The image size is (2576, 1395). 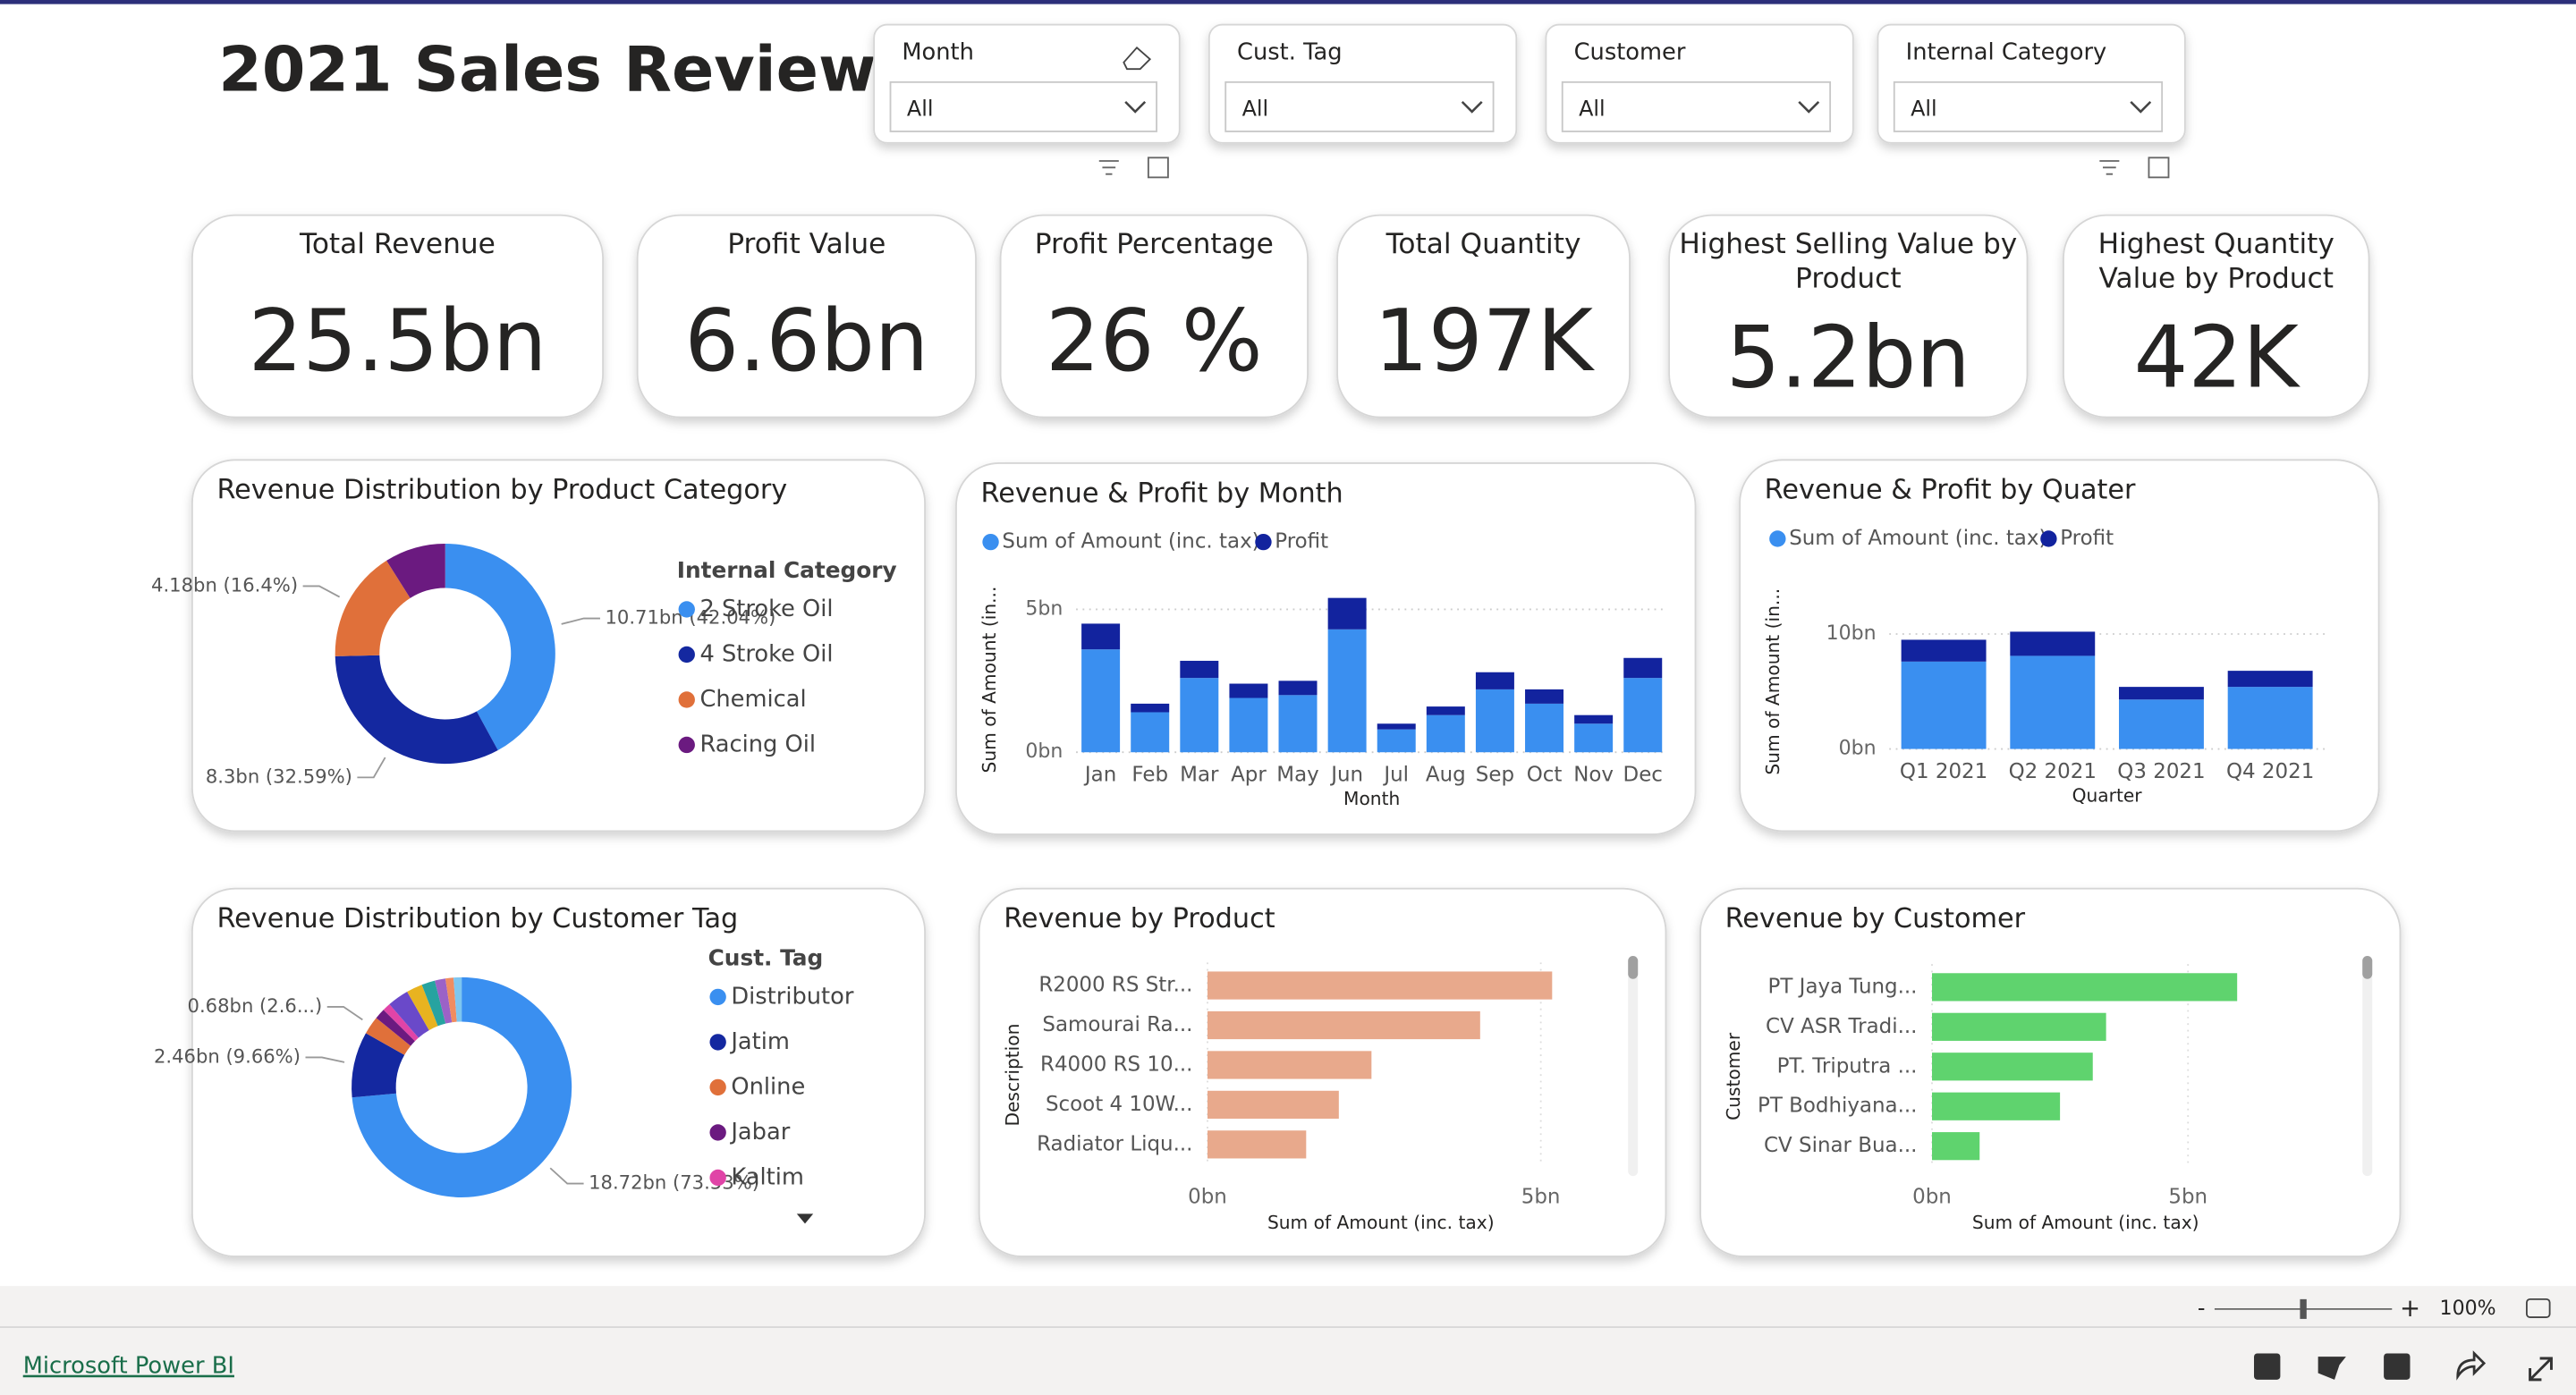 I want to click on kpi-title-box: Highest Selling Value by Product, so click(x=1848, y=261).